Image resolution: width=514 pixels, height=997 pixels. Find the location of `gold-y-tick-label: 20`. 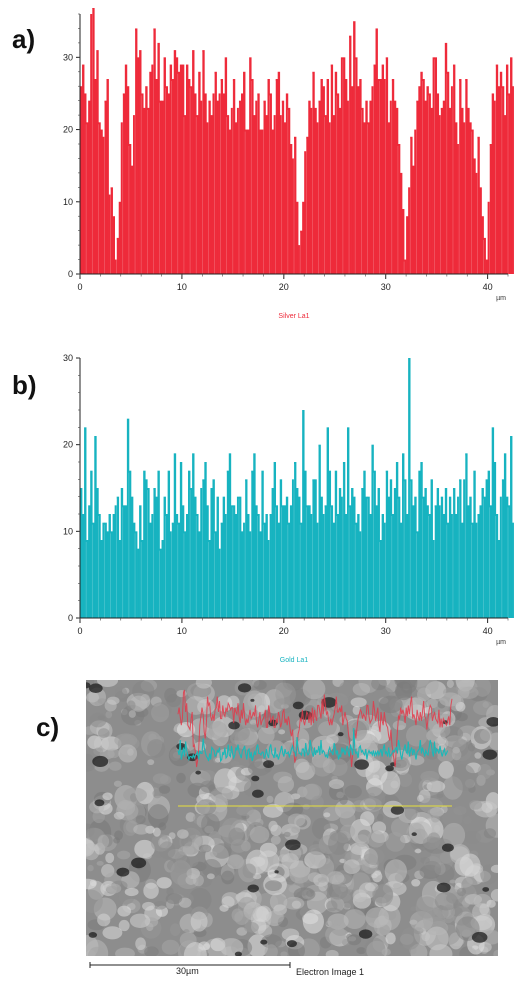

gold-y-tick-label: 20 is located at coordinates (68, 445).